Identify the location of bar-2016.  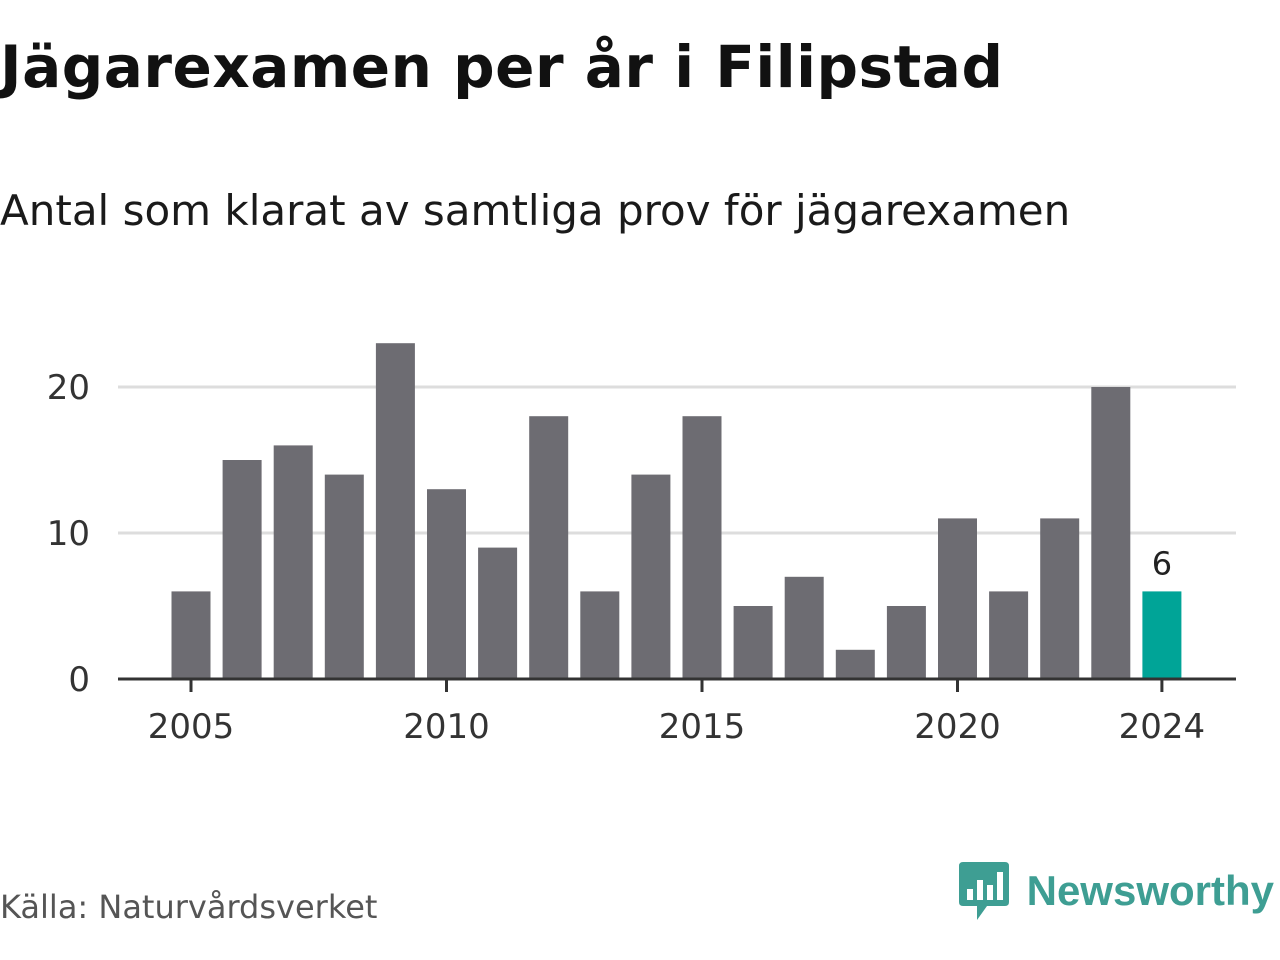
(753, 642).